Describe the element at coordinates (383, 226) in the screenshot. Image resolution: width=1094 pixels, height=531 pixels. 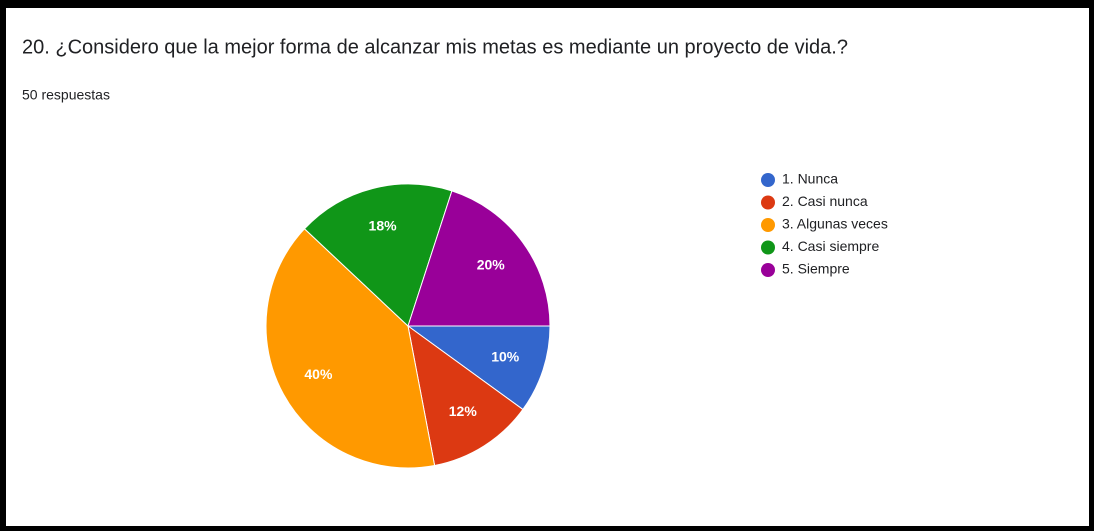
I see `slice-label: 18%` at that location.